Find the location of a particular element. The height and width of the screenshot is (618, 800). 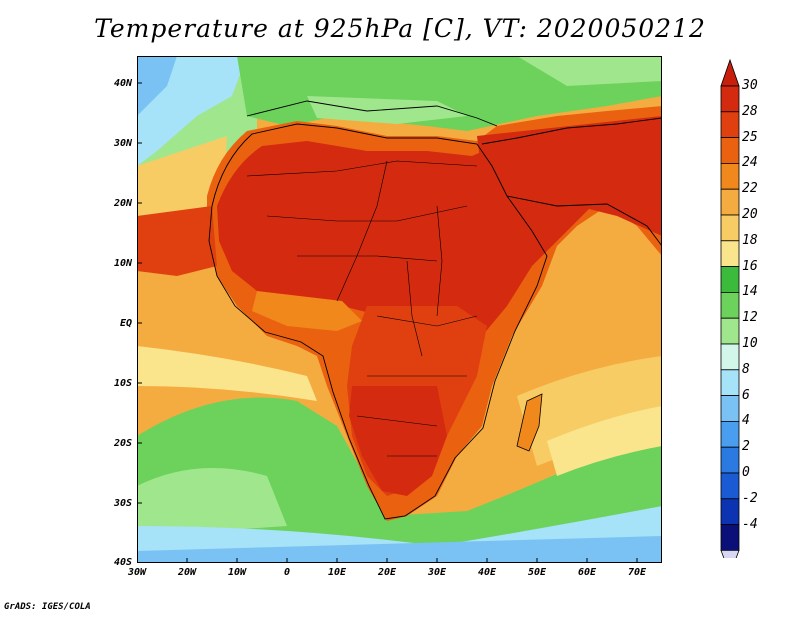

lat-label-20s: 20S is located at coordinates (122, 443).